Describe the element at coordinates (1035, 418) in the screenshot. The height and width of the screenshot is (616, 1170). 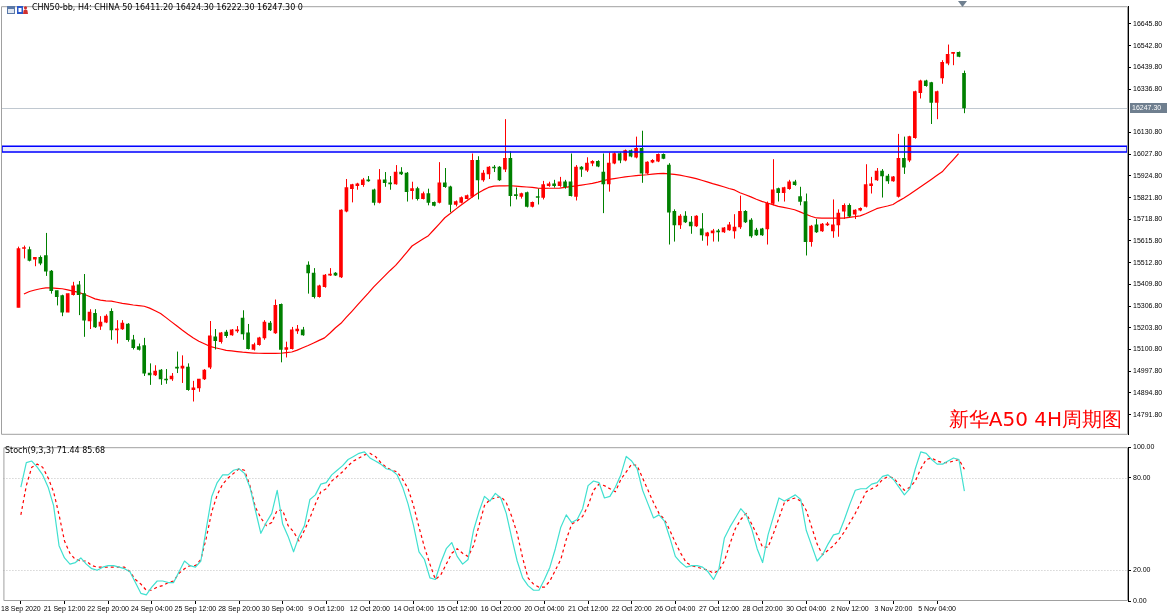
I see `annotation: 新华A50 4H周期图` at that location.